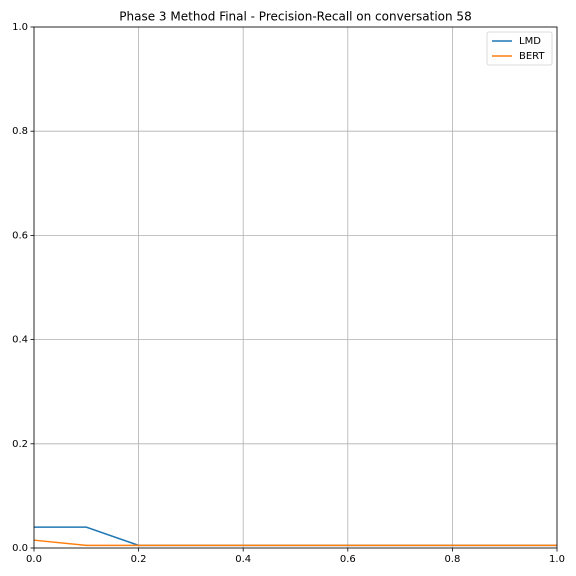 This screenshot has height=576, width=576. I want to click on y-tick-label: 0.6, so click(20, 235).